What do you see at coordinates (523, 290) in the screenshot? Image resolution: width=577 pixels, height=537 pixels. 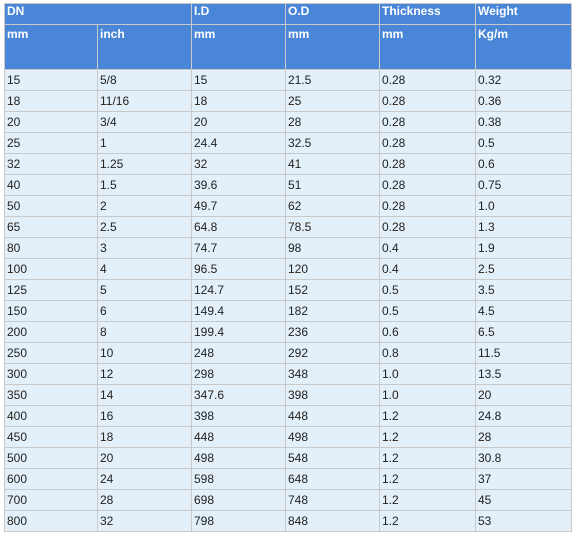 I see `weight-cell: 3.5` at bounding box center [523, 290].